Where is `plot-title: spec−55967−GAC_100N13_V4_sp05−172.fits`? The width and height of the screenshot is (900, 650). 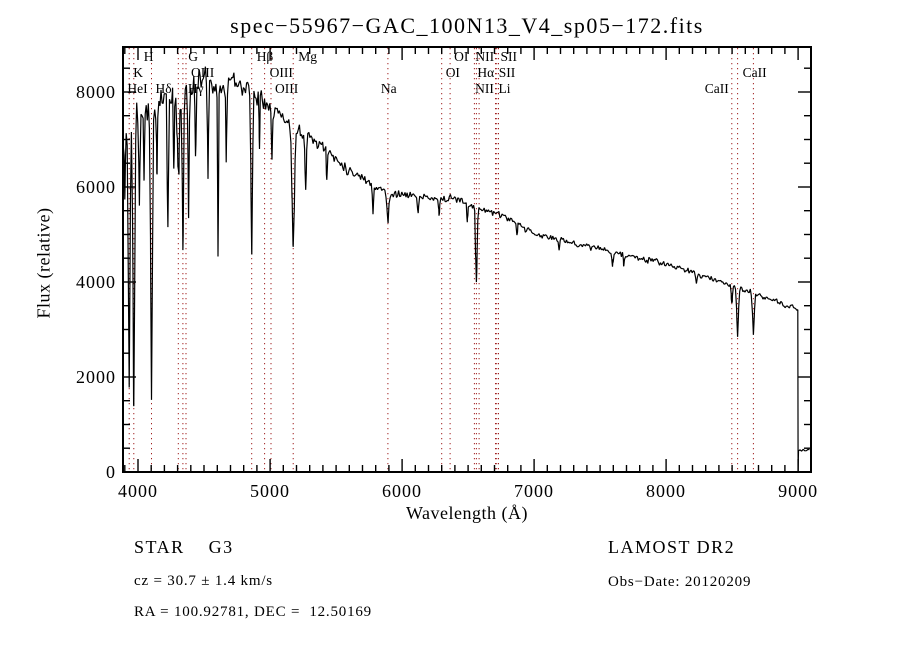
plot-title: spec−55967−GAC_100N13_V4_sp05−172.fits is located at coordinates (467, 25).